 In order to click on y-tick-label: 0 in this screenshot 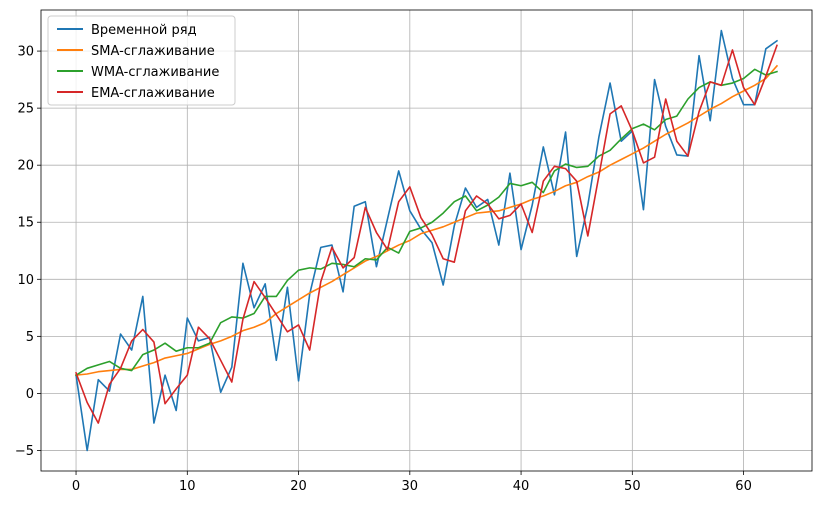, I will do `click(30, 394)`.